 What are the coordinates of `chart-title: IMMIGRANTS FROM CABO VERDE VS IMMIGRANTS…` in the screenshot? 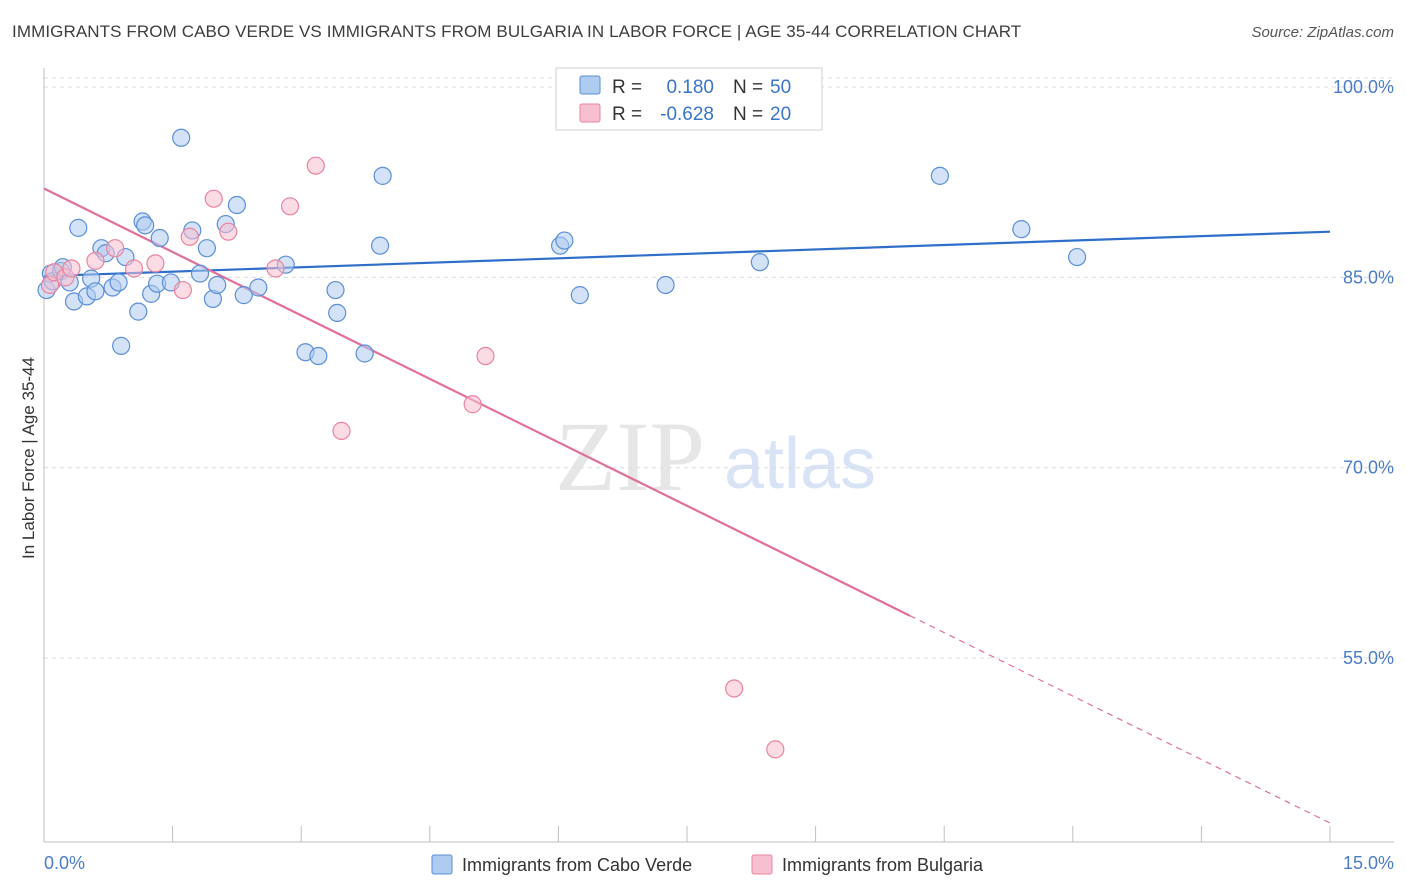 It's located at (517, 31).